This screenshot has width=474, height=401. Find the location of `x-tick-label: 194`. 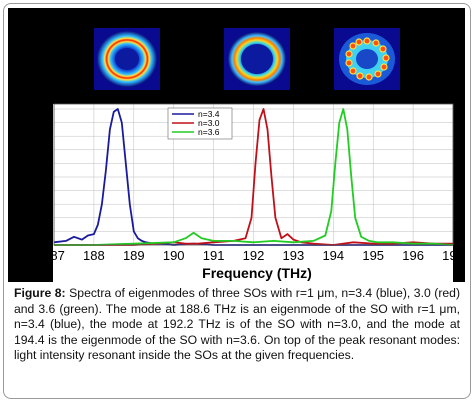

x-tick-label: 194 is located at coordinates (333, 255).